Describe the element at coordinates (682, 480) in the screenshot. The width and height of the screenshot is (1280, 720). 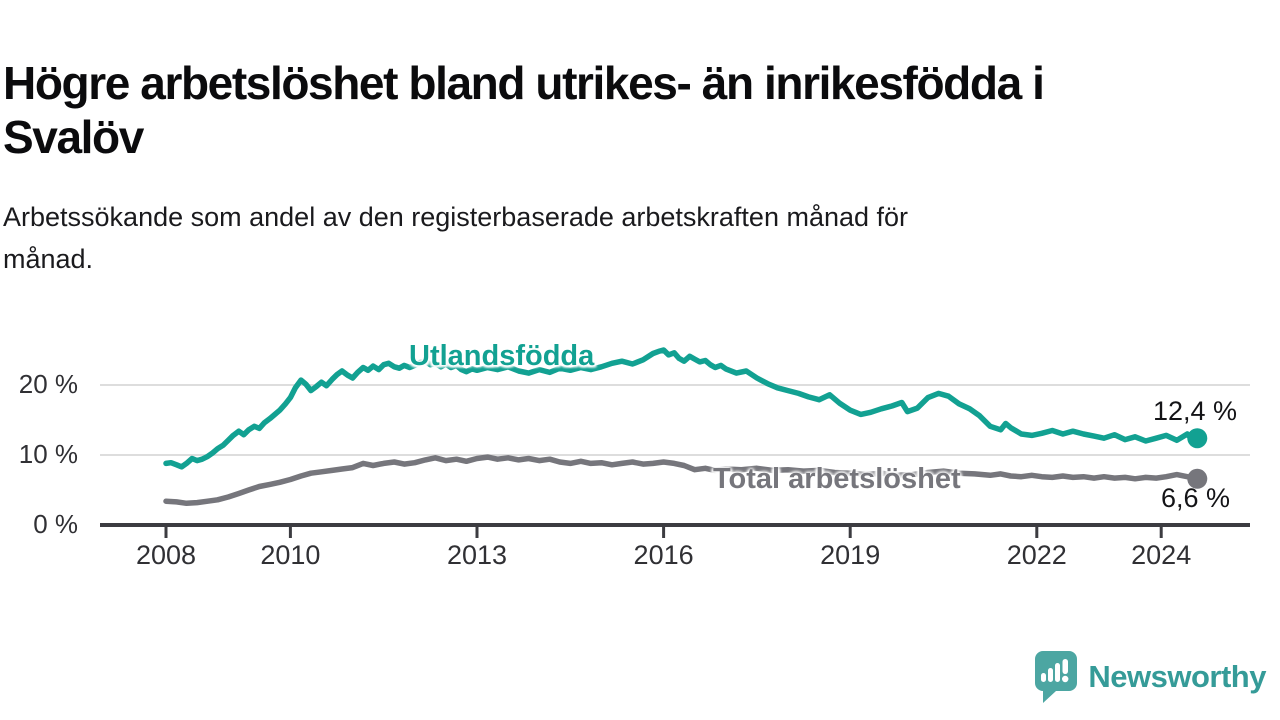
I see `series-line-total-arbetsl-shet` at that location.